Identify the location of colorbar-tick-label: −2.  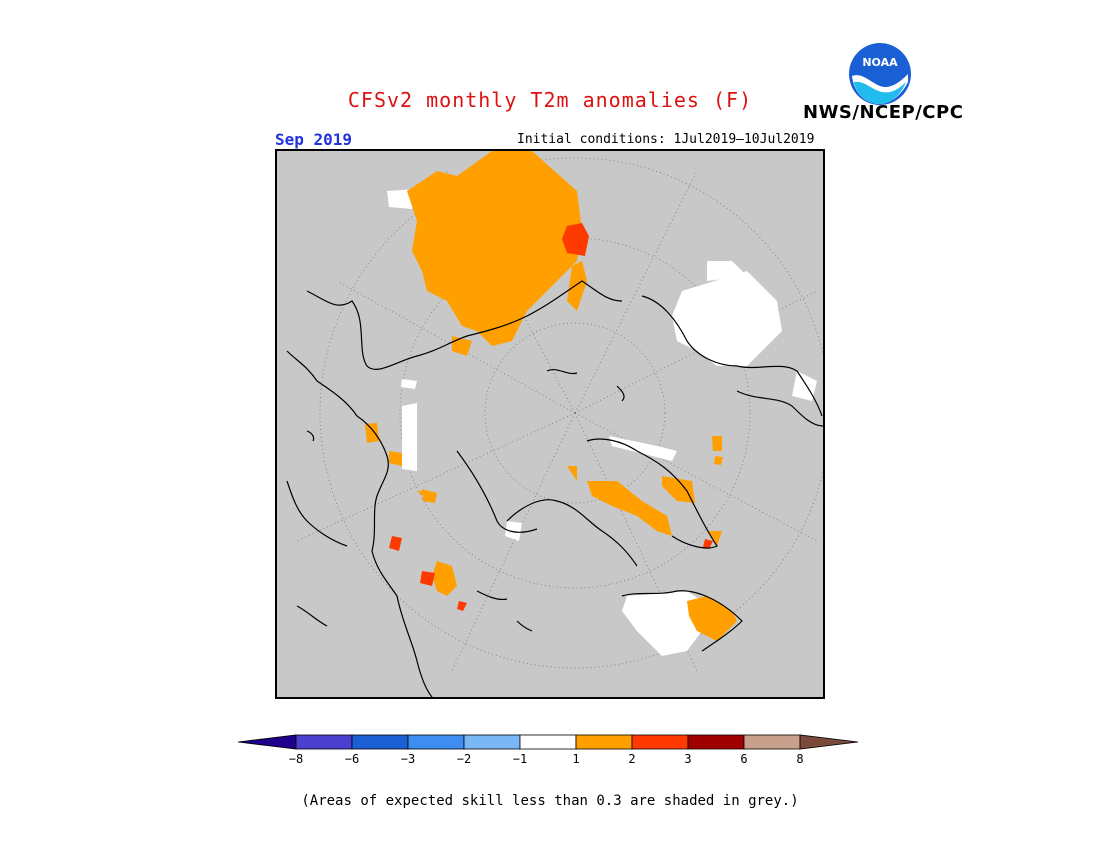
(464, 759).